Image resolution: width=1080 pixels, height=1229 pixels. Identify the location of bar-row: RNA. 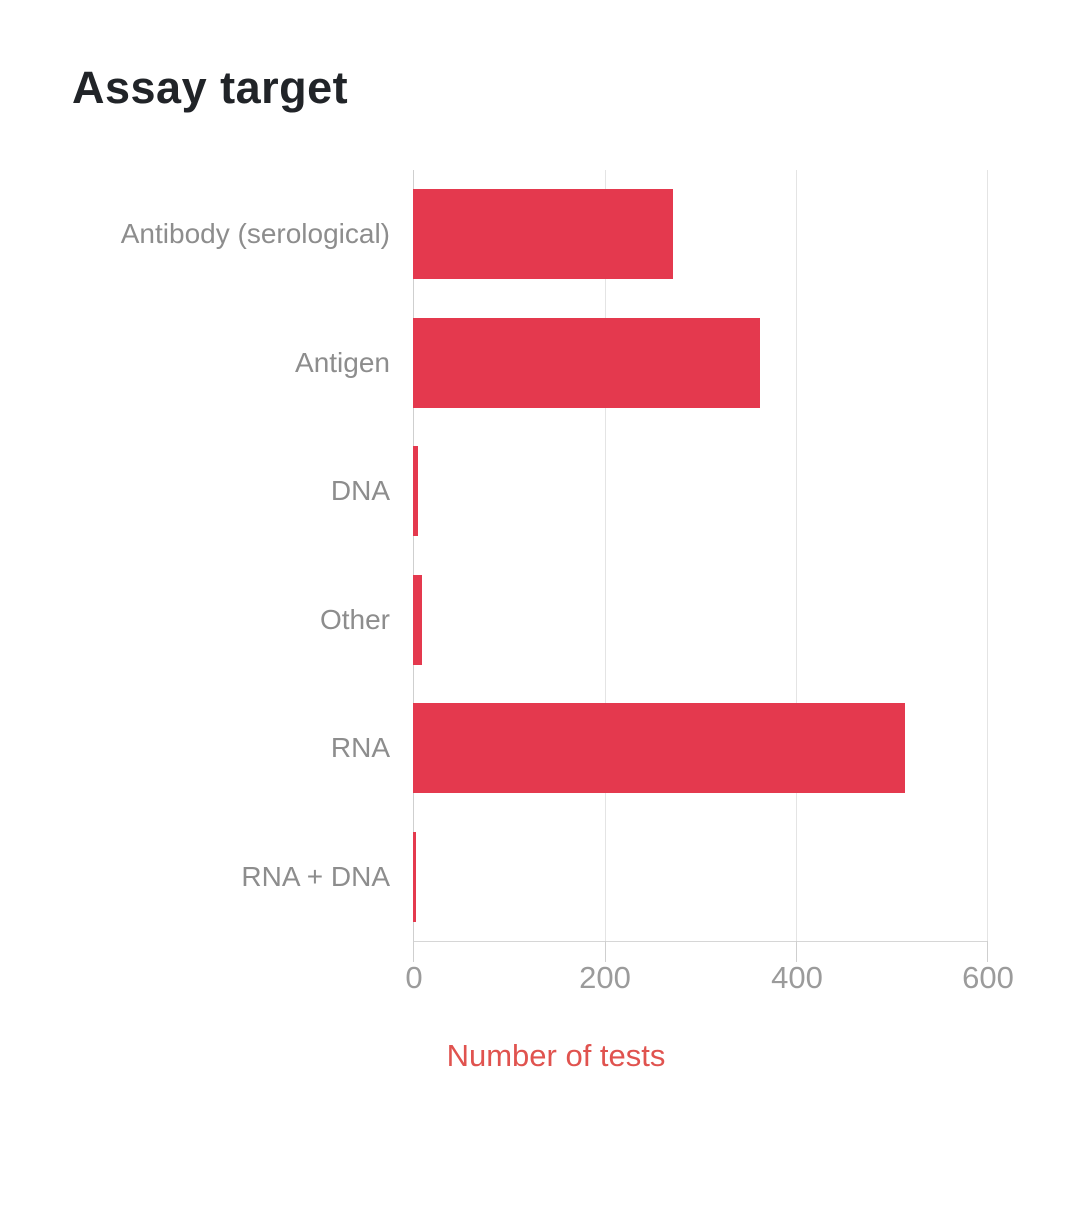
(494, 748).